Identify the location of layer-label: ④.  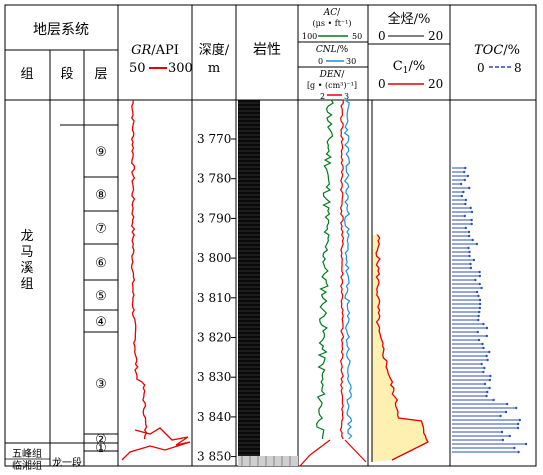
(101, 322).